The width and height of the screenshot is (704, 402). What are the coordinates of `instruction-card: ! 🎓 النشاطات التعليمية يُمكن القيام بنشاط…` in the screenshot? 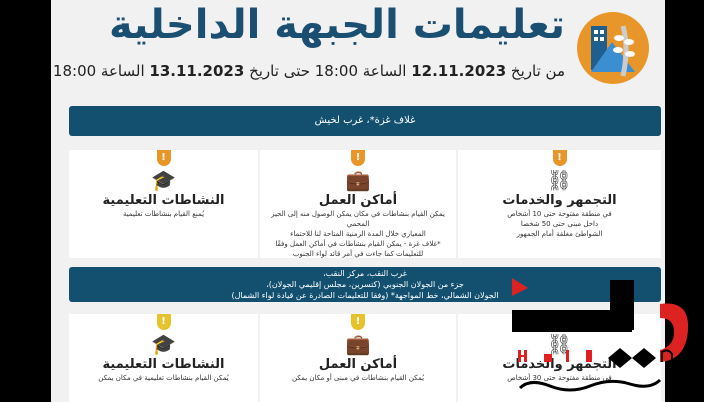 It's located at (163, 358).